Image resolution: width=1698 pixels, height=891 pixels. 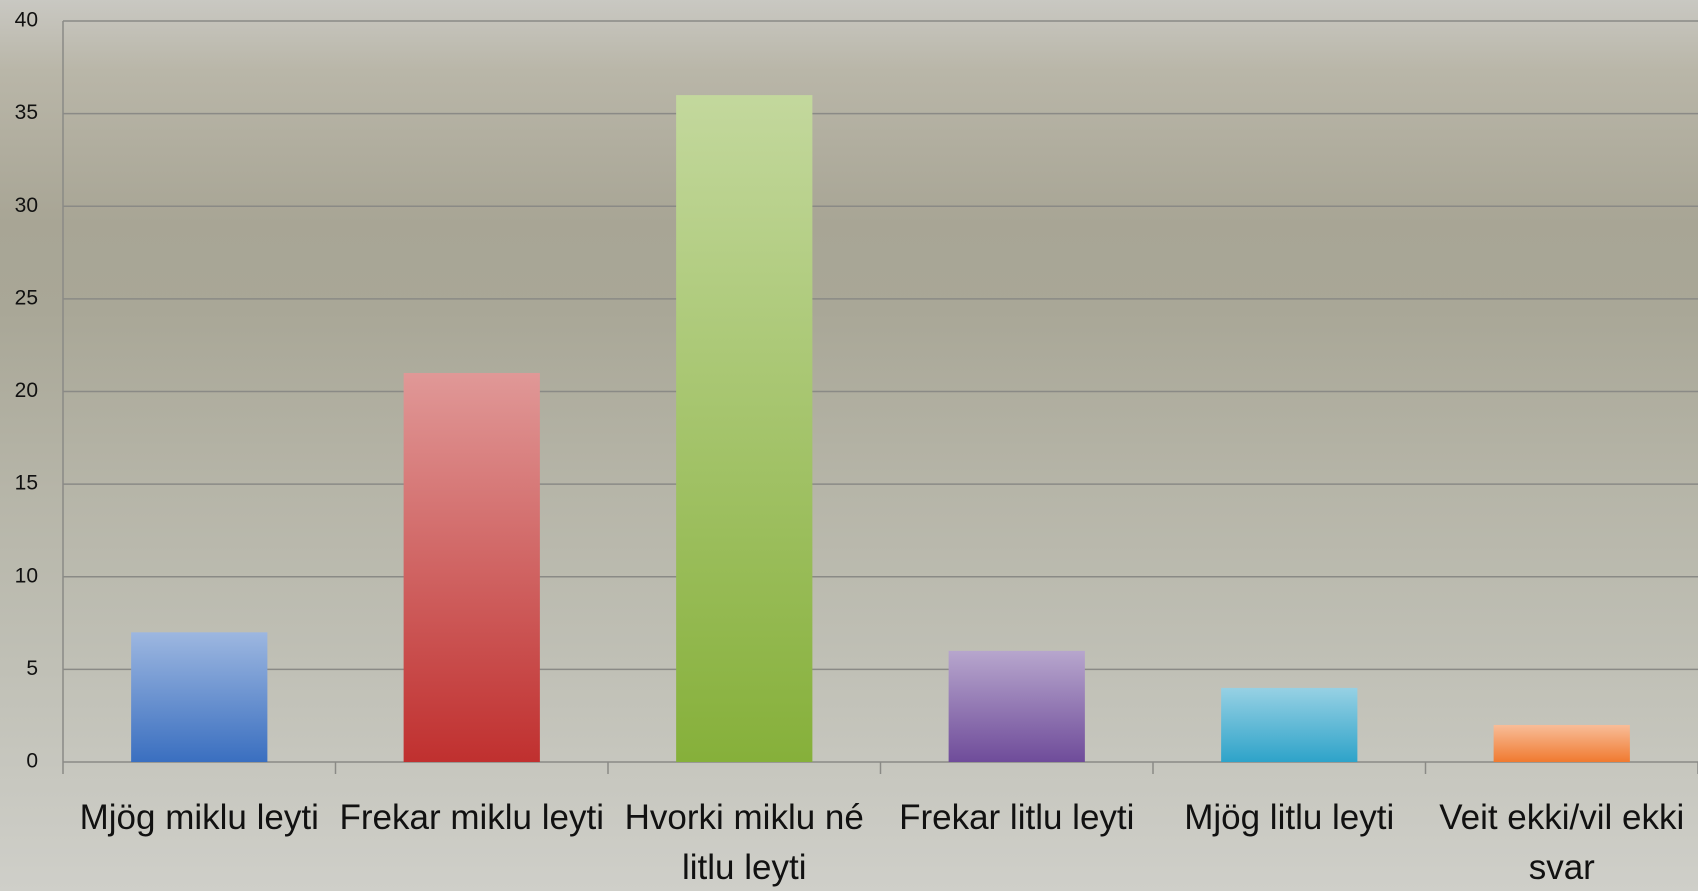 What do you see at coordinates (26, 297) in the screenshot?
I see `y-tick-label: 25` at bounding box center [26, 297].